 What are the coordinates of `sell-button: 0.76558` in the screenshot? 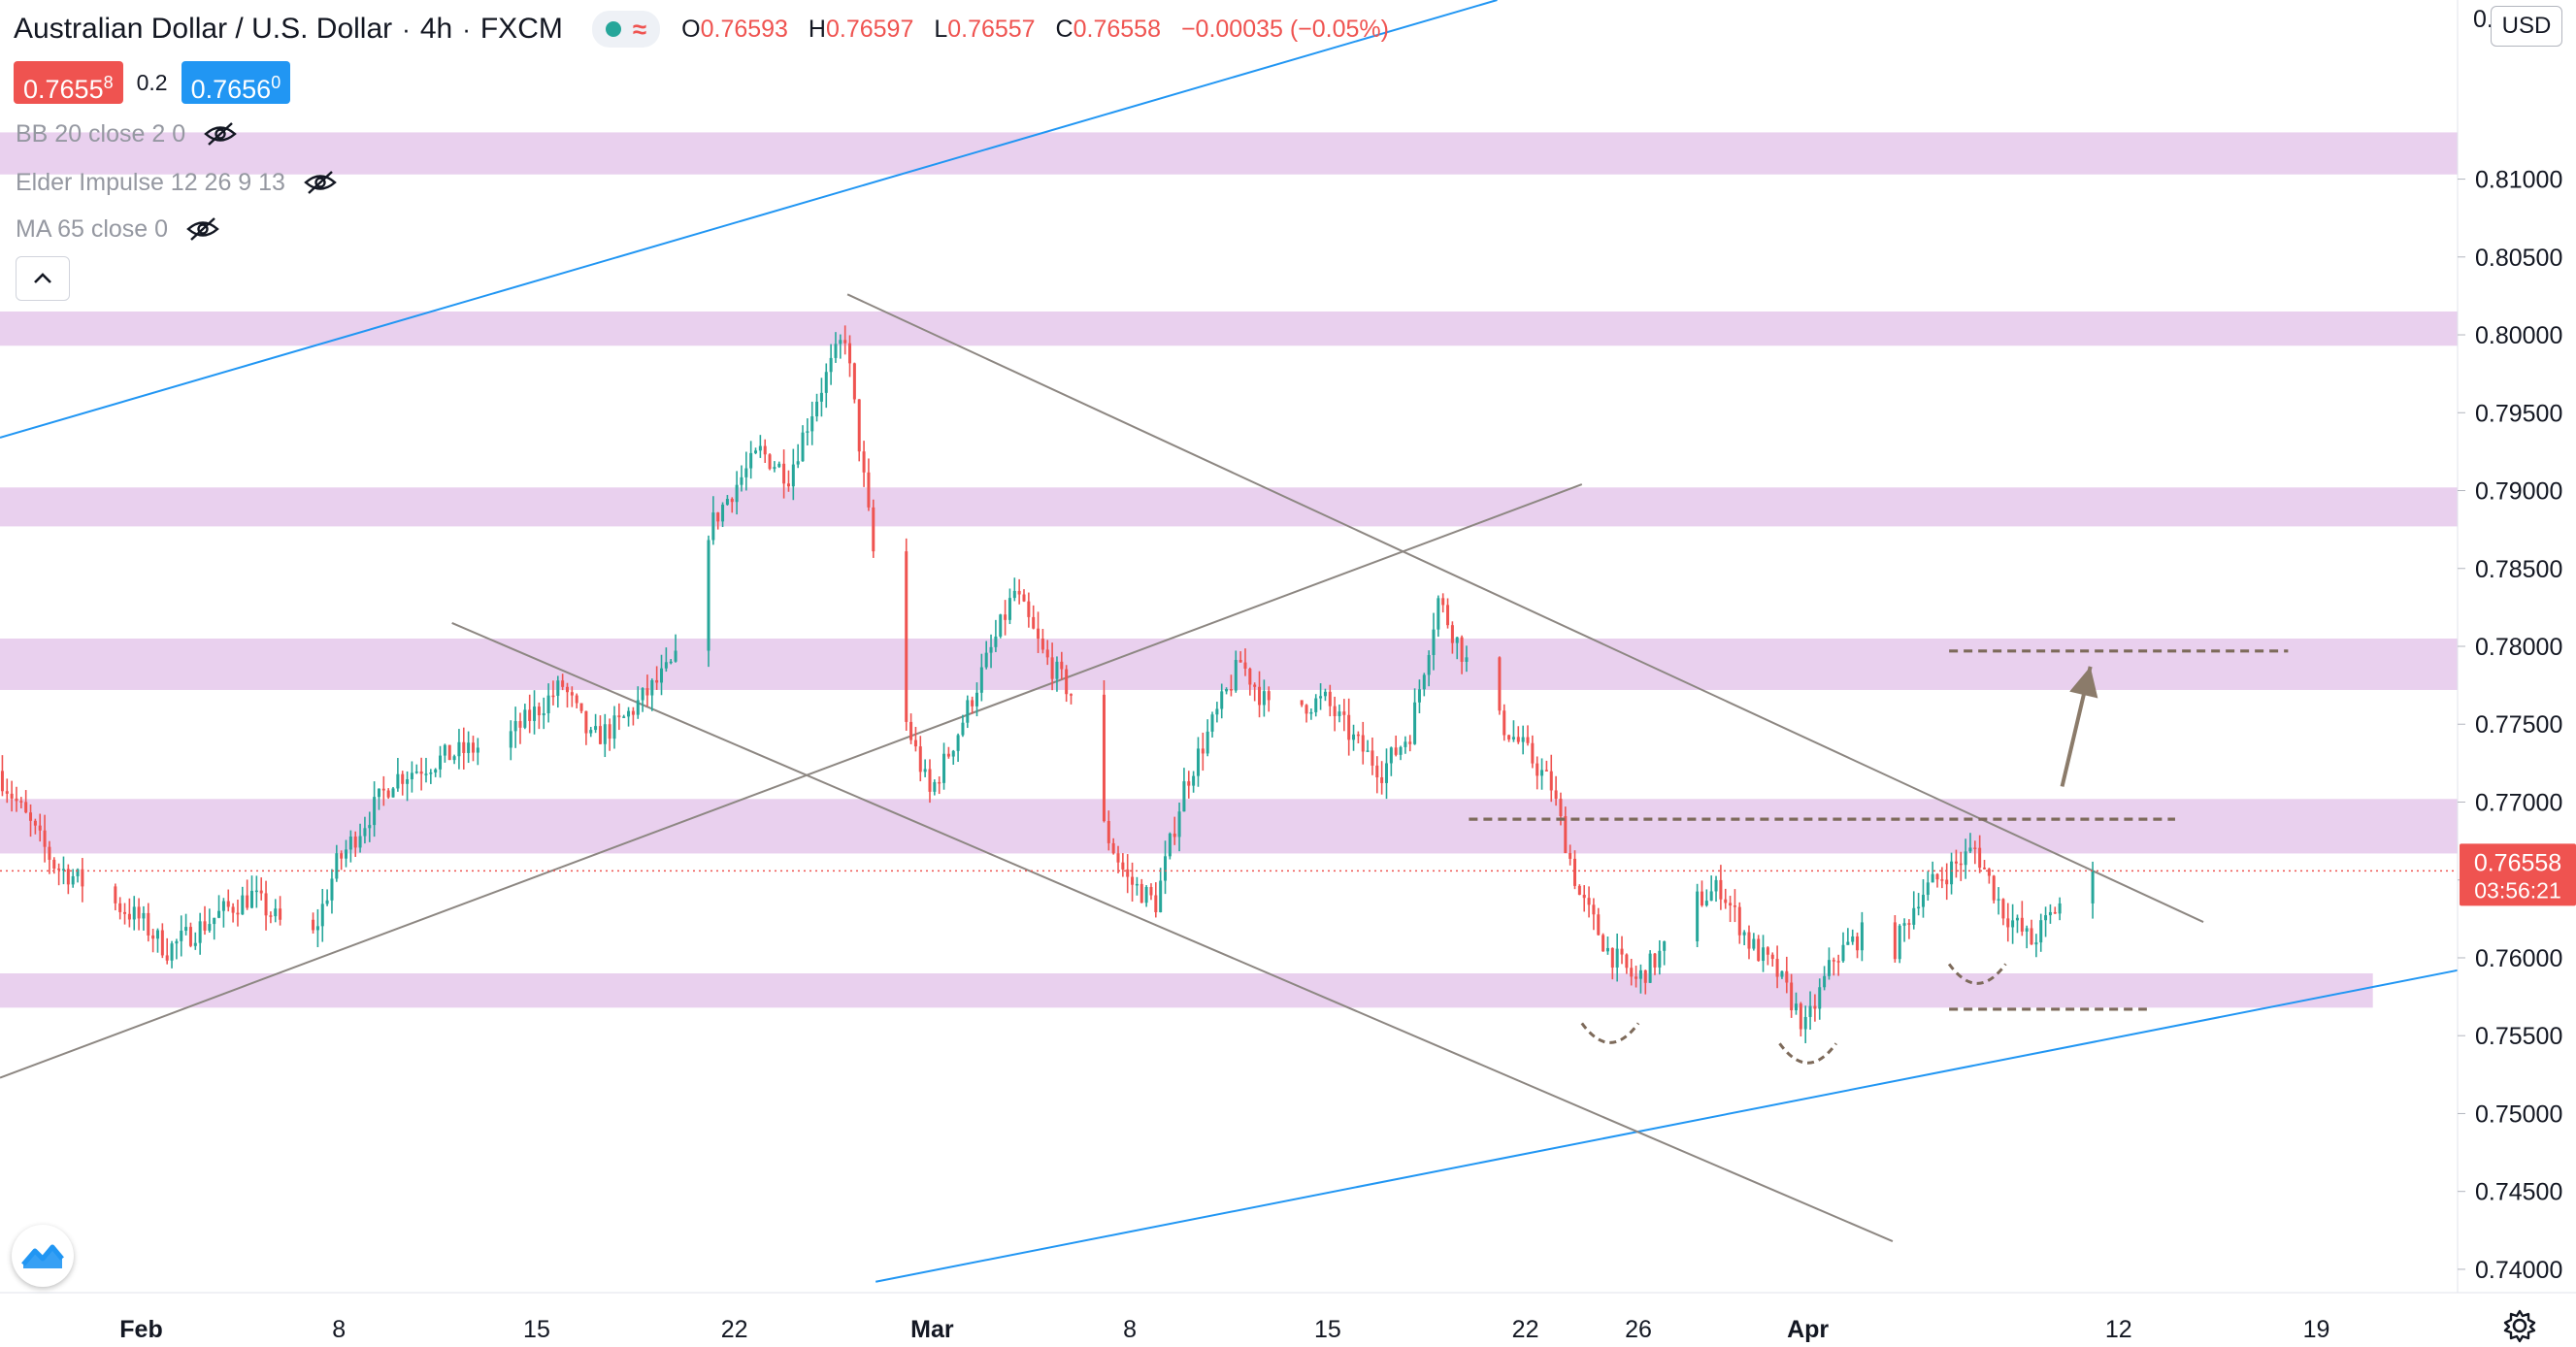 It's located at (68, 82).